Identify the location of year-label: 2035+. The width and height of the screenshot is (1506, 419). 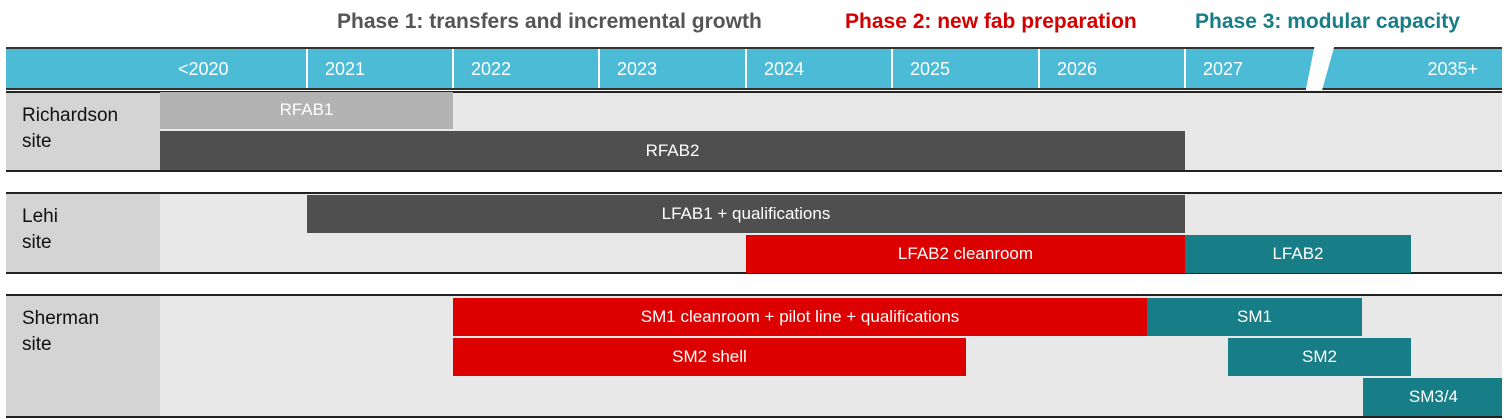
(1452, 69).